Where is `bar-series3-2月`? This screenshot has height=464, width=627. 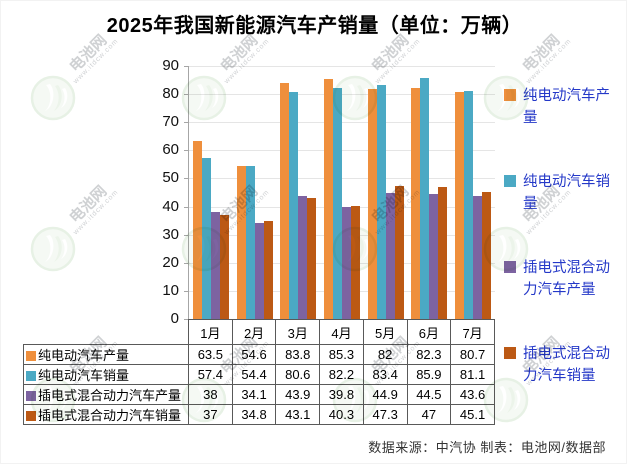
bar-series3-2月 is located at coordinates (259, 271).